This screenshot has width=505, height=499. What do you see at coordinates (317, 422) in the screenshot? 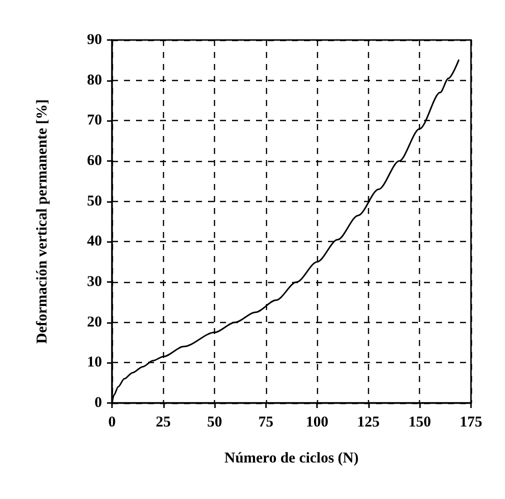
I see `x-tick-label: 100` at bounding box center [317, 422].